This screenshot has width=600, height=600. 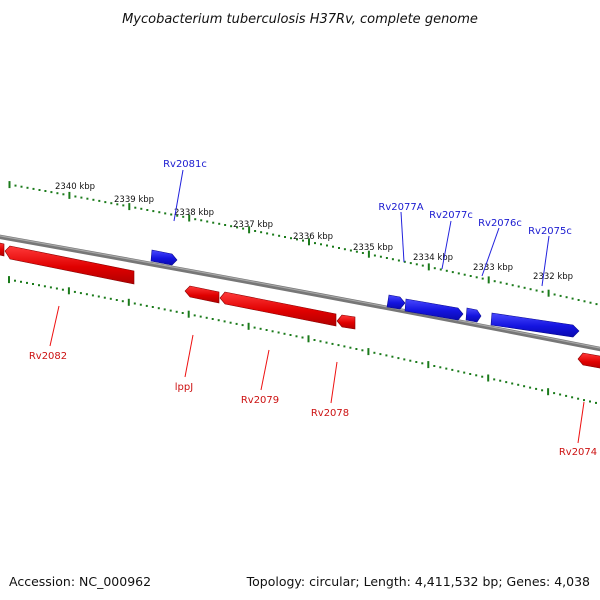 What do you see at coordinates (446, 245) in the screenshot?
I see `leader-rv2077c` at bounding box center [446, 245].